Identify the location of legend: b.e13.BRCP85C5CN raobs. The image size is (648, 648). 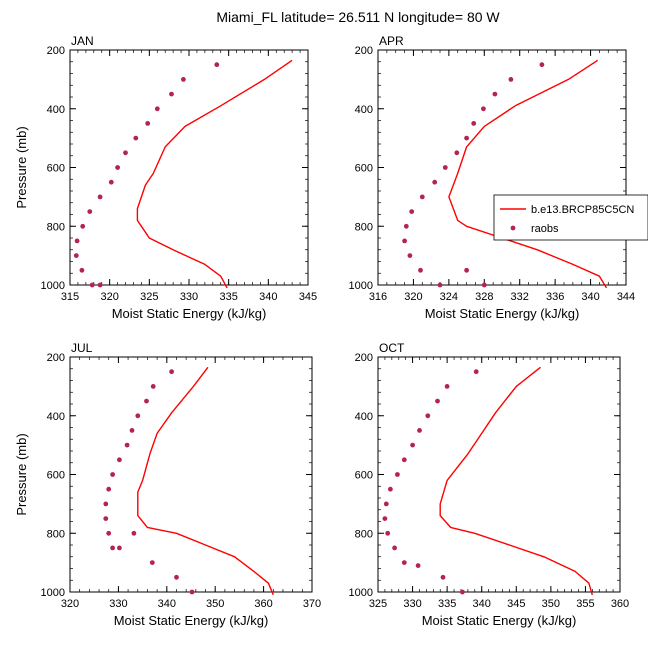
(570, 217).